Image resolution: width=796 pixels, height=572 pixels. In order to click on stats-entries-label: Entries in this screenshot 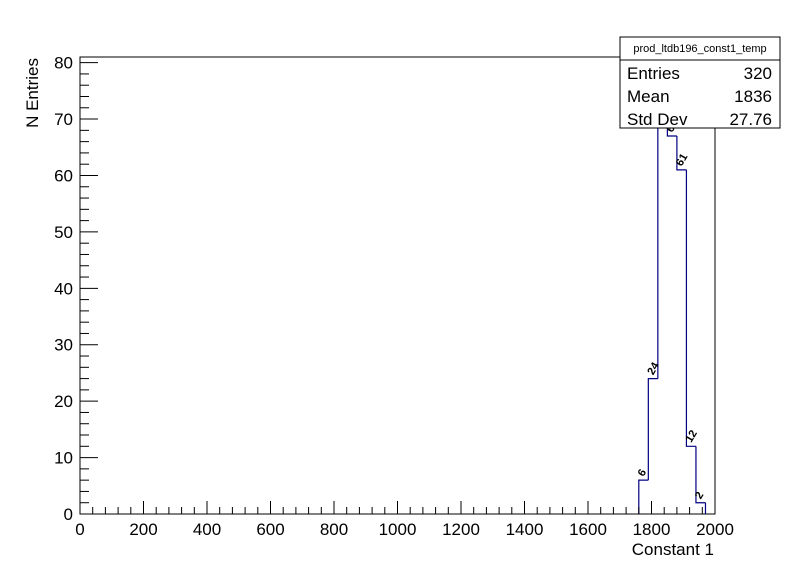, I will do `click(653, 73)`.